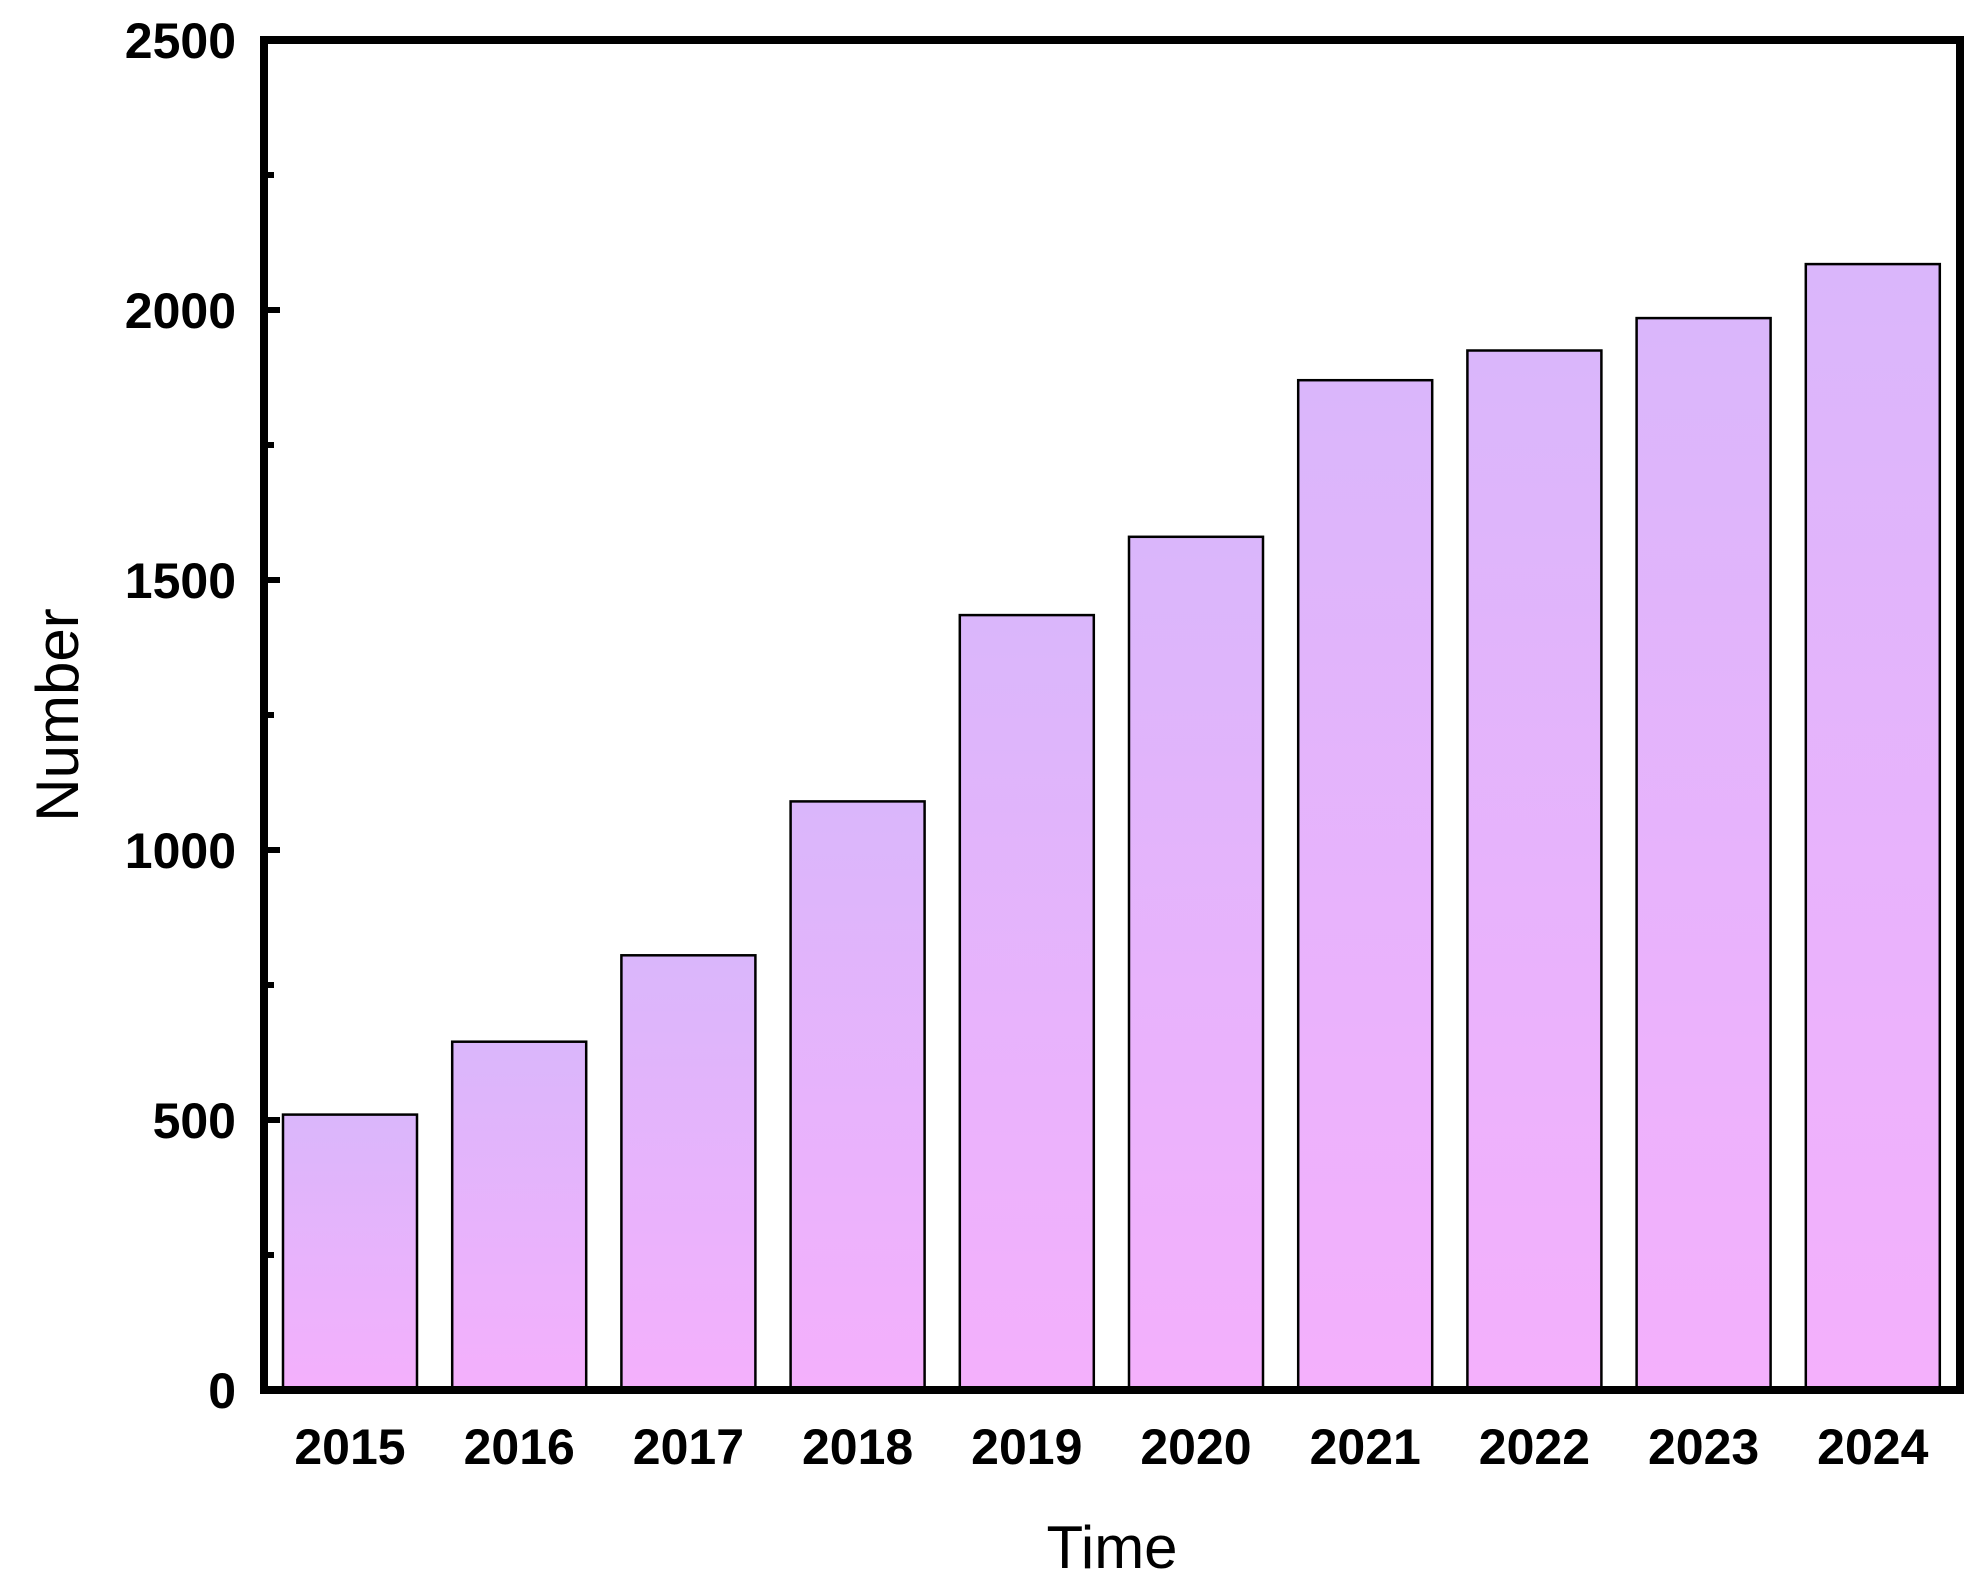 The width and height of the screenshot is (1978, 1593). Describe the element at coordinates (180, 581) in the screenshot. I see `y-tick-label-1500: 1500` at that location.